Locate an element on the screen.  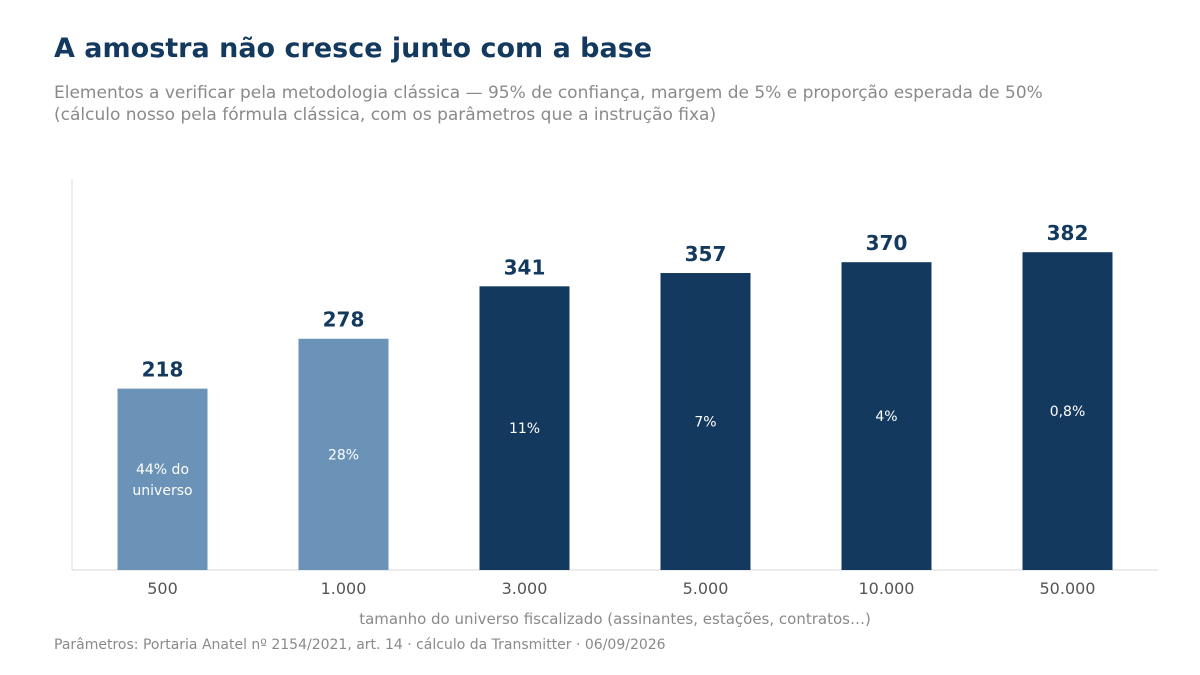
x-tick-label: 10.000 is located at coordinates (887, 588).